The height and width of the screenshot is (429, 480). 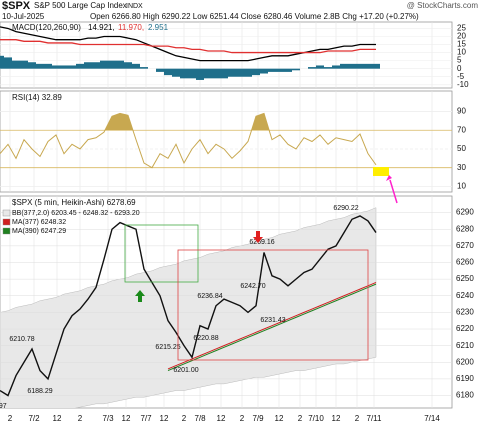 What do you see at coordinates (345, 208) in the screenshot?
I see `price-annotation: 6290.22` at bounding box center [345, 208].